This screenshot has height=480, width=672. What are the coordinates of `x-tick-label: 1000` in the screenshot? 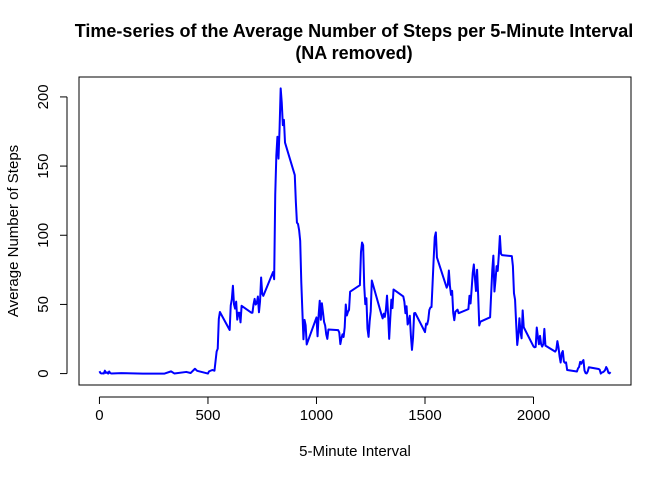 It's located at (316, 415).